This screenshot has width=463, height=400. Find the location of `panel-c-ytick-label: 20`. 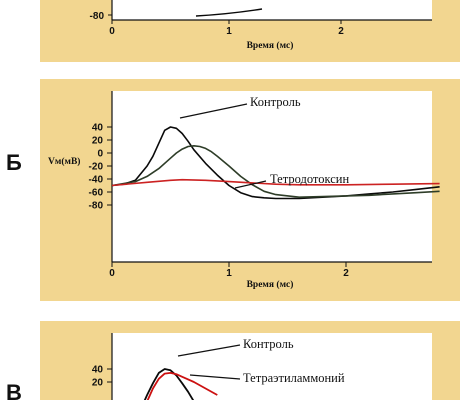

panel-c-ytick-label: 20 is located at coordinates (98, 383).